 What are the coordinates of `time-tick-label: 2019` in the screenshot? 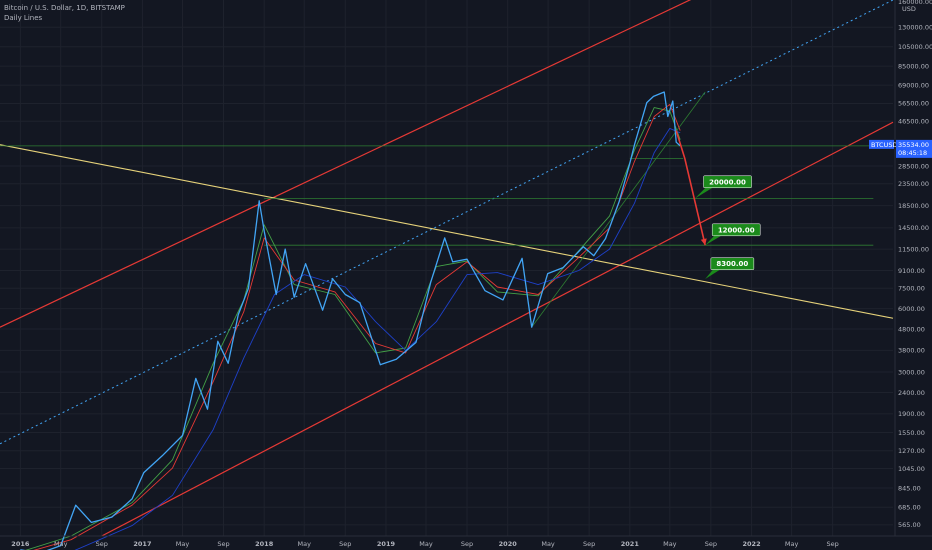 It's located at (386, 544).